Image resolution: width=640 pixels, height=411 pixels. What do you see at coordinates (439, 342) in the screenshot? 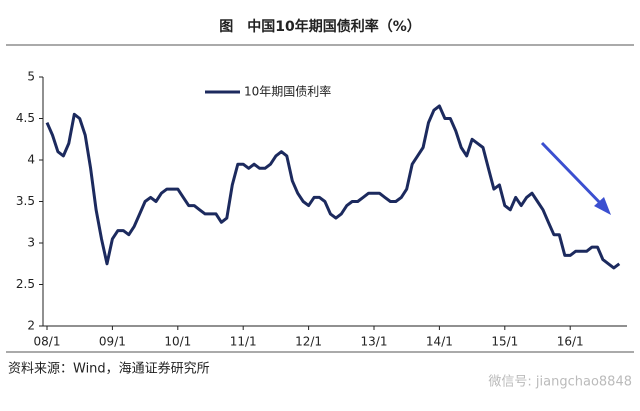
I see `x-tick-label: 14/1` at bounding box center [439, 342].